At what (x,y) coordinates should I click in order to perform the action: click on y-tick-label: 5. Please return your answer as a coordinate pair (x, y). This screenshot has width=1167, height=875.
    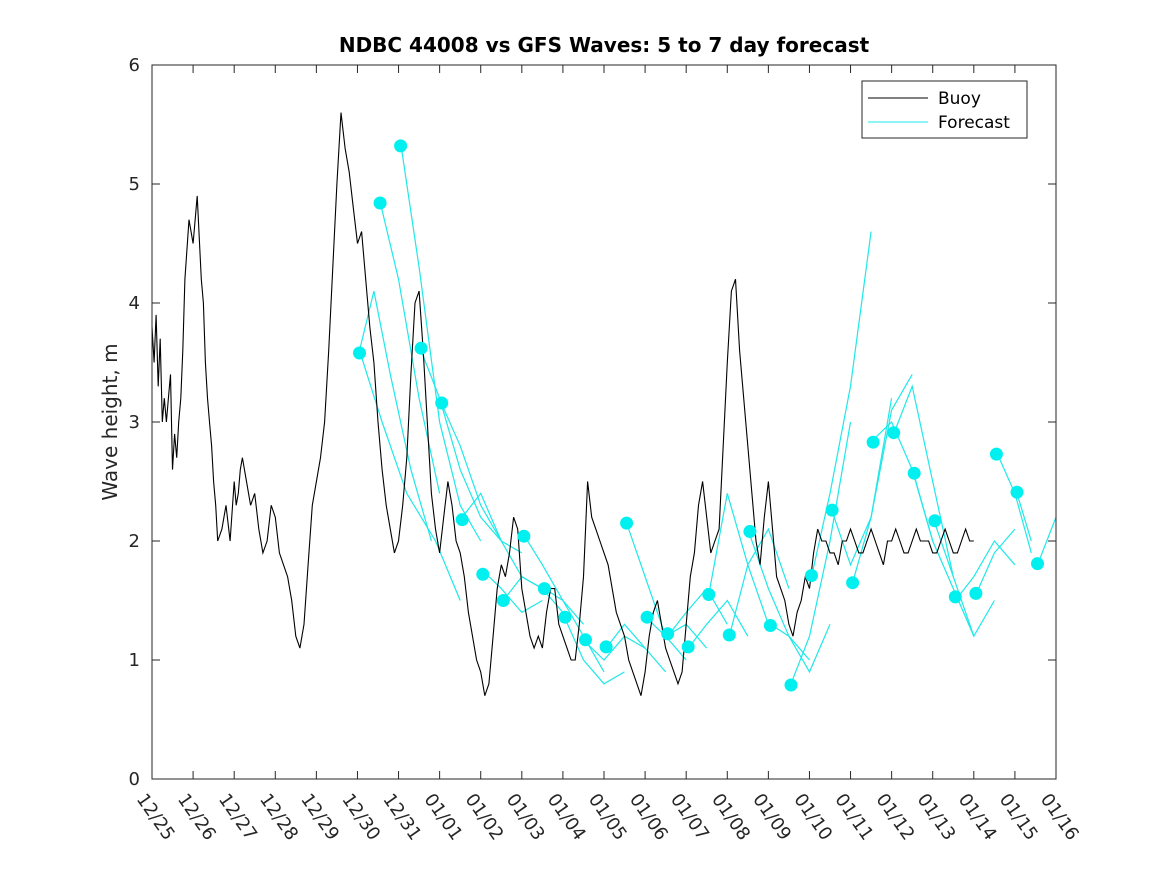
    Looking at the image, I should click on (134, 184).